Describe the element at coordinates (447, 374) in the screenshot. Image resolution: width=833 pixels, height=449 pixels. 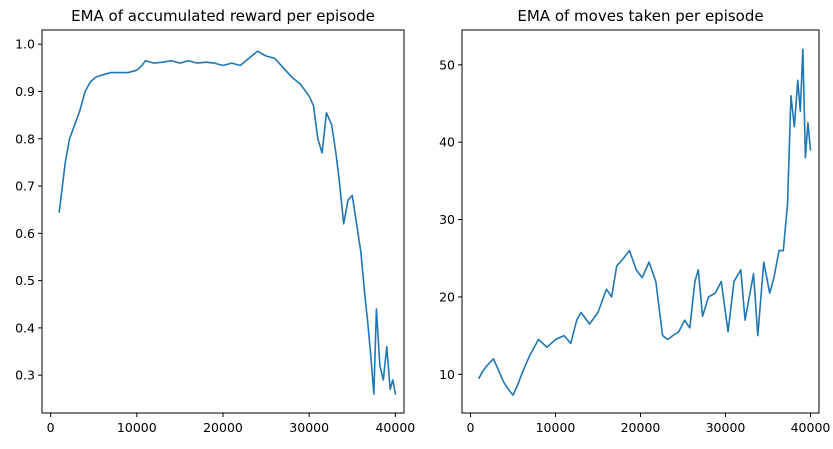
I see `y-tick-label: 10` at that location.